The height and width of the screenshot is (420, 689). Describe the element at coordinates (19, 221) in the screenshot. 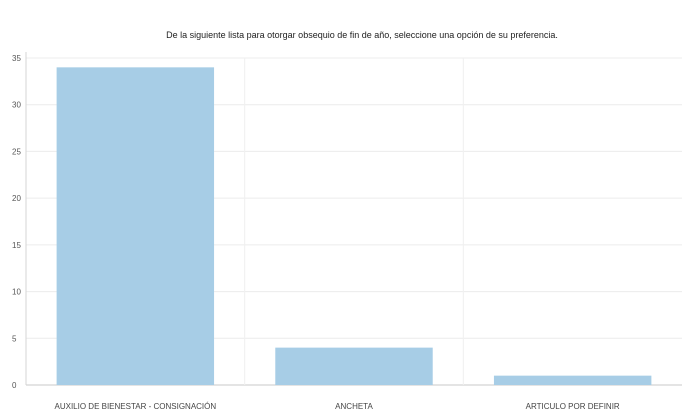

I see `y-axis: 0 5 10 15 20 25 30 35` at that location.